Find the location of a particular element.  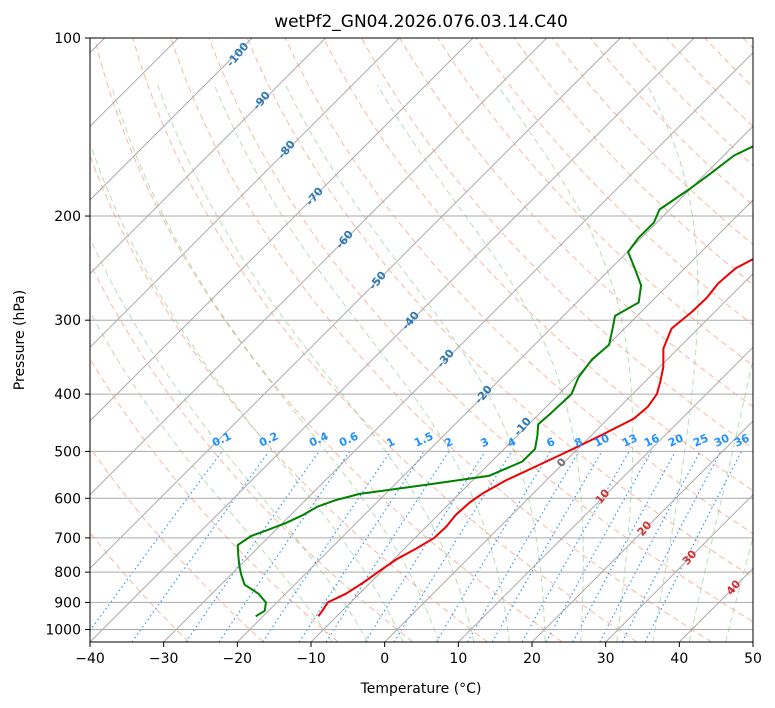

y-tick-label: 1000 is located at coordinates (63, 630).